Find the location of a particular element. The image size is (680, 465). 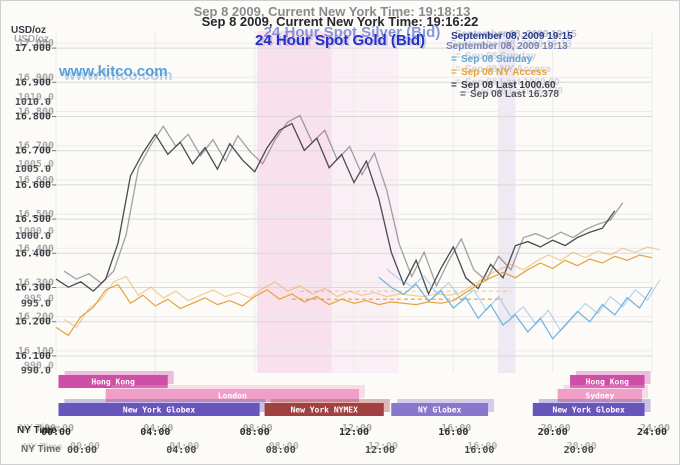

x-tick-ghost: 24:00 is located at coordinates (655, 428).